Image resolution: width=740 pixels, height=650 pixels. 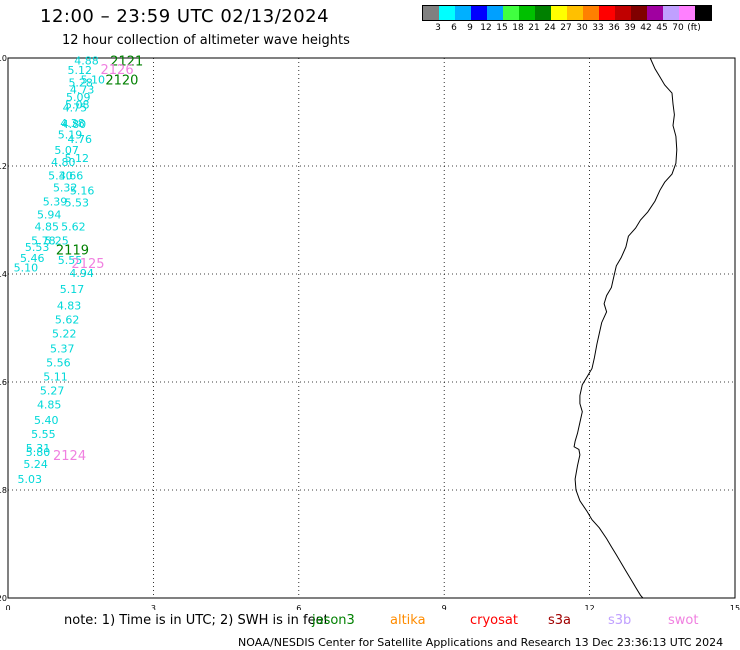 What do you see at coordinates (69, 305) in the screenshot?
I see `swh-value: 4.83` at bounding box center [69, 305].